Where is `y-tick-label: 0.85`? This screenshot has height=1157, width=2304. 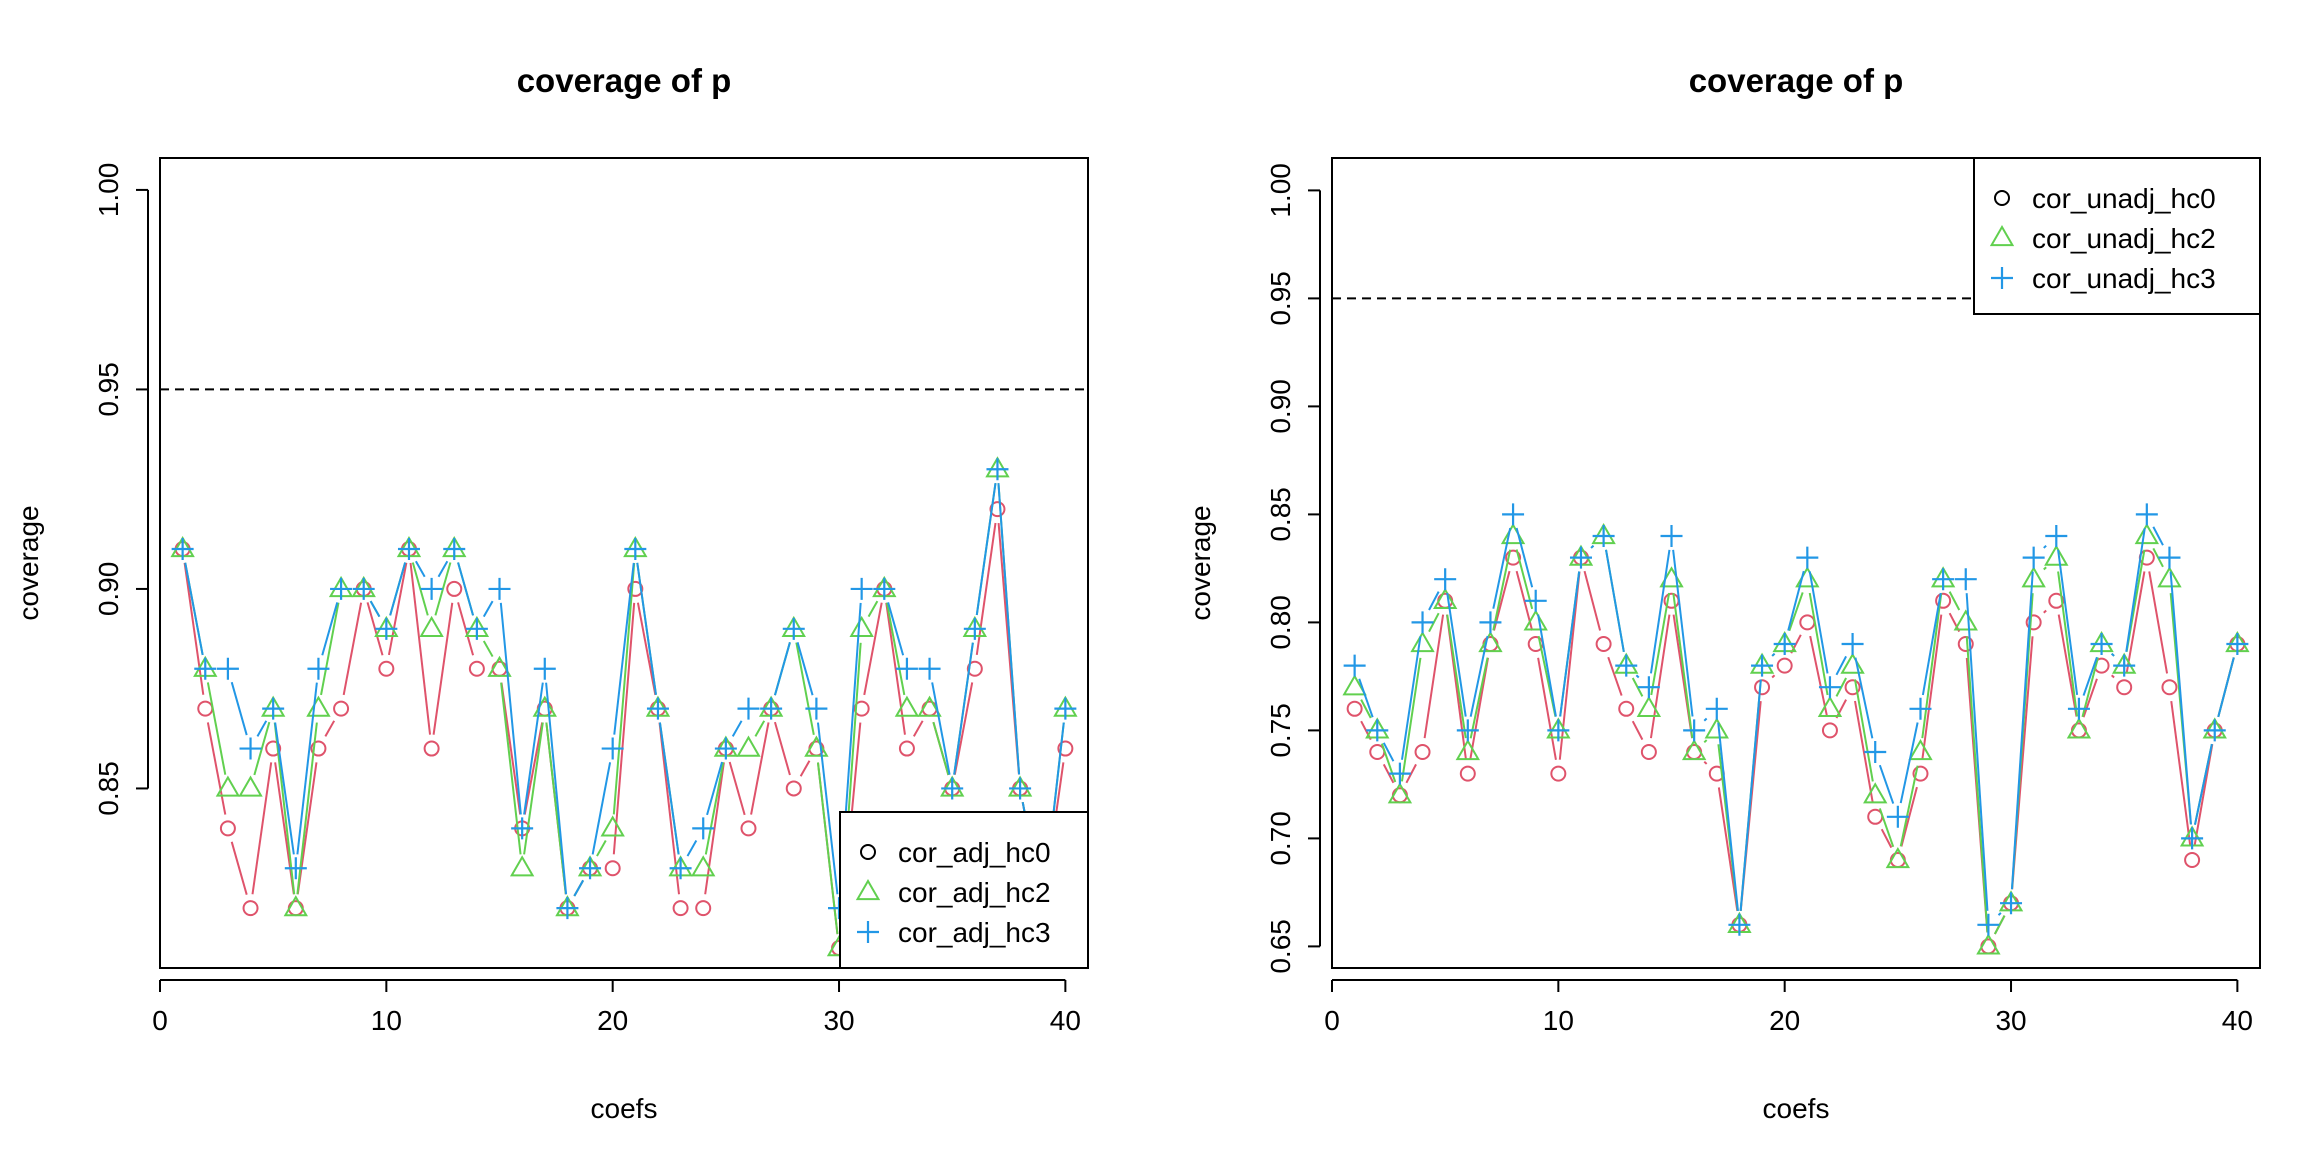
y-tick-label: 0.85 is located at coordinates (1280, 514).